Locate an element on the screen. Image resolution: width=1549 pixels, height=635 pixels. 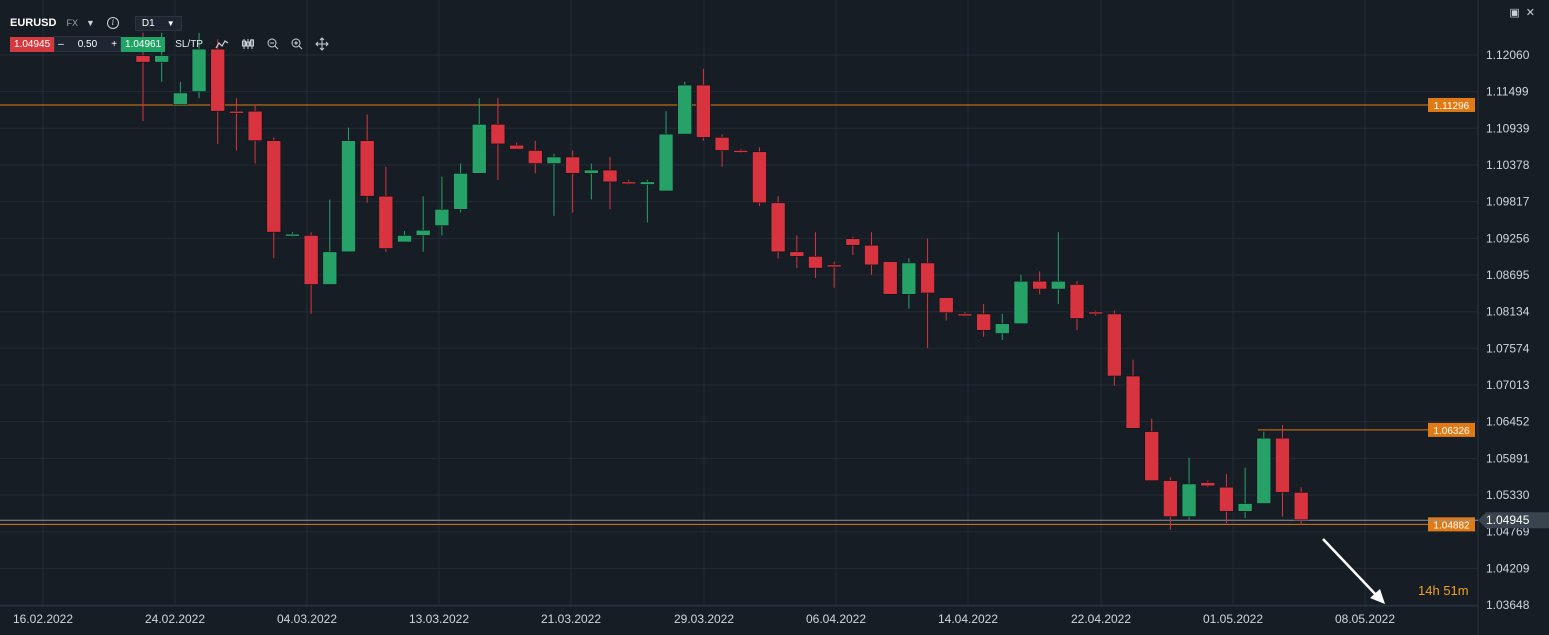
countdown-hours-unit: h is located at coordinates (1436, 590).